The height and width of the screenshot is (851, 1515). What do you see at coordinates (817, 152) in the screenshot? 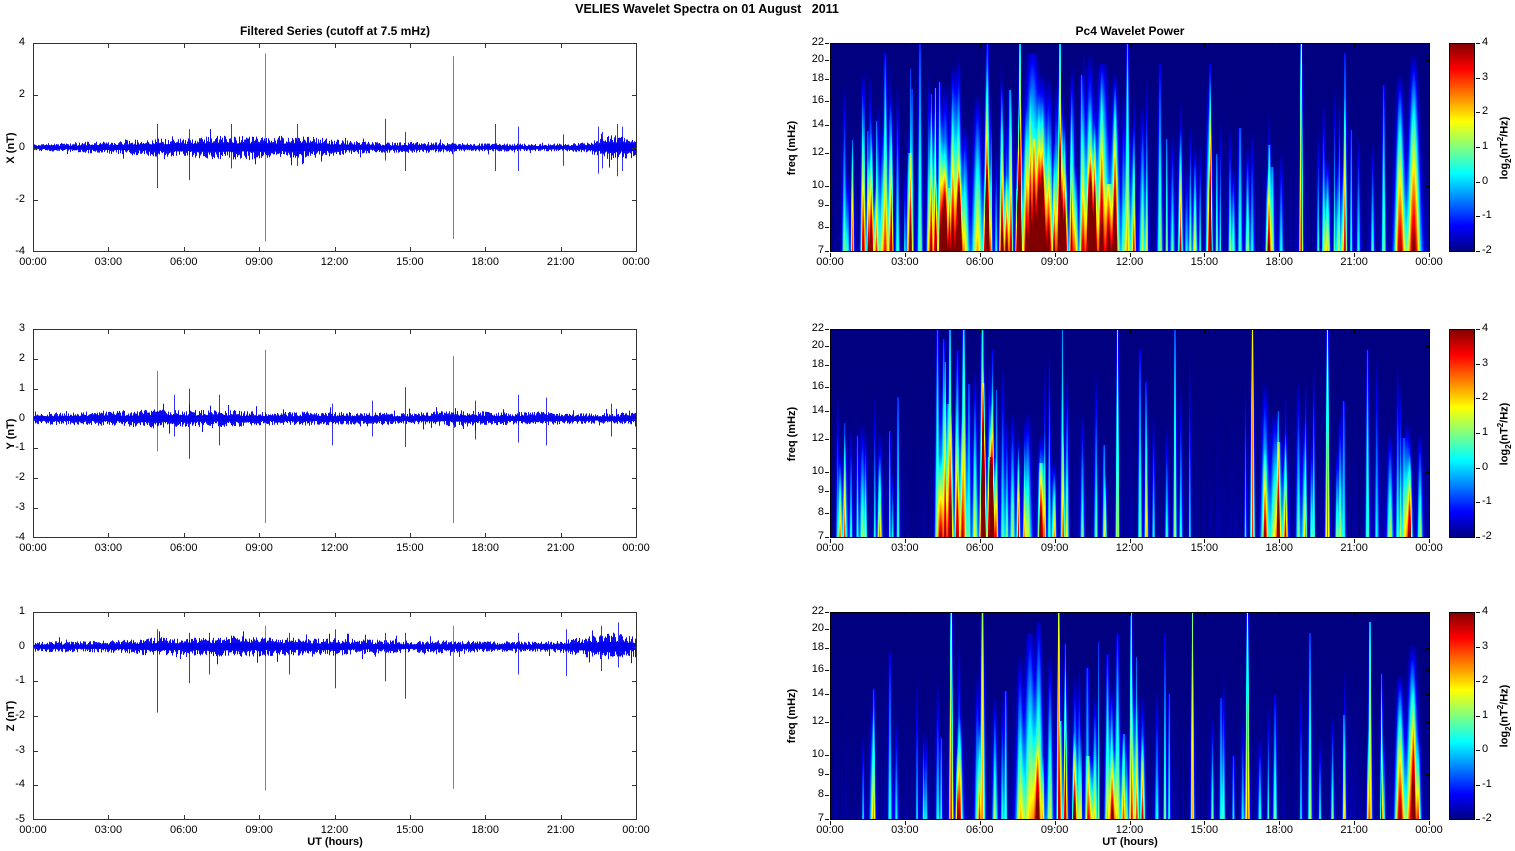
I see `freq-tick-label: 12` at bounding box center [817, 152].